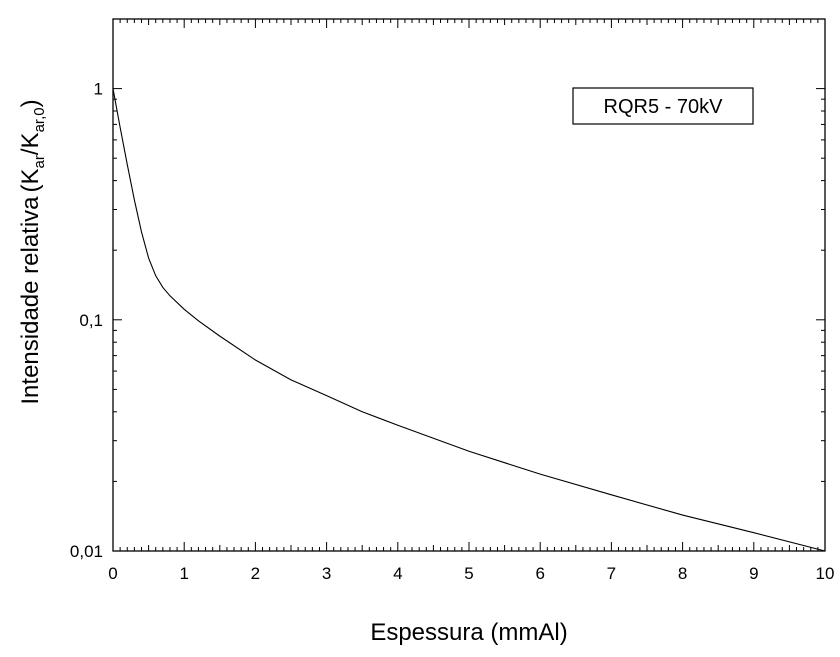 The width and height of the screenshot is (840, 657). Describe the element at coordinates (539, 573) in the screenshot. I see `x-tick-label: 6` at that location.